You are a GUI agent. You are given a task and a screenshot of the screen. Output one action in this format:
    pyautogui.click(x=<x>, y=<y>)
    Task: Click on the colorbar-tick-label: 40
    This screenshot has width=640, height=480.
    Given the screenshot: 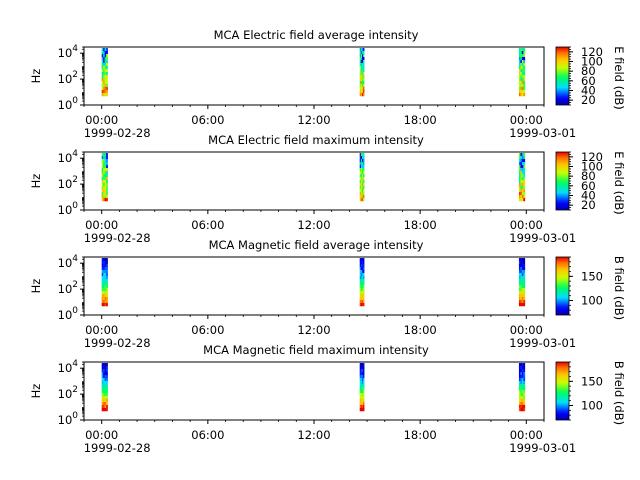 What is the action you would take?
    pyautogui.click(x=588, y=91)
    